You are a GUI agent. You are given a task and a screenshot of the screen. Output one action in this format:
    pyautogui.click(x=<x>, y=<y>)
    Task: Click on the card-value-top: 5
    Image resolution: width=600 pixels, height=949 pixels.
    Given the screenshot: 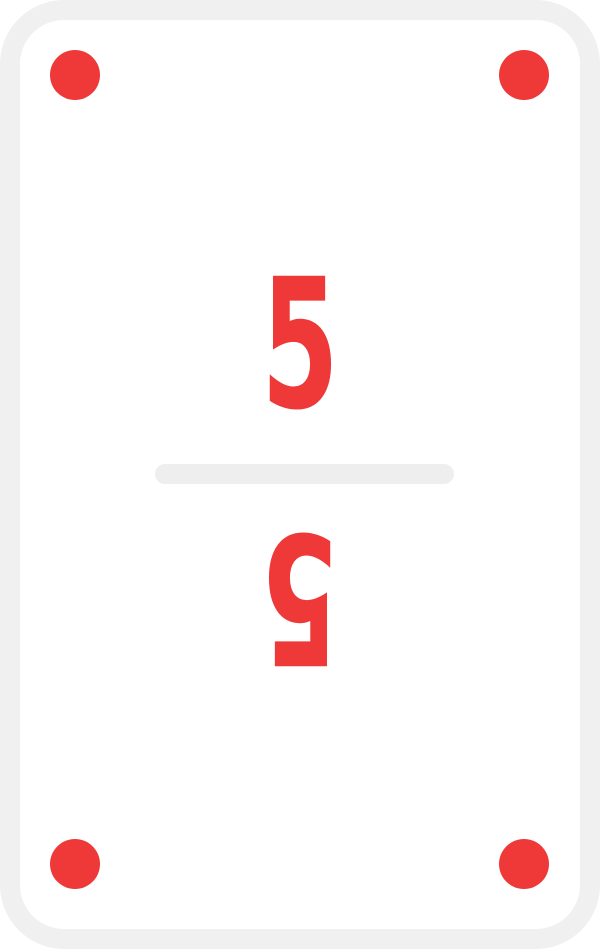 What is the action you would take?
    pyautogui.click(x=300, y=345)
    